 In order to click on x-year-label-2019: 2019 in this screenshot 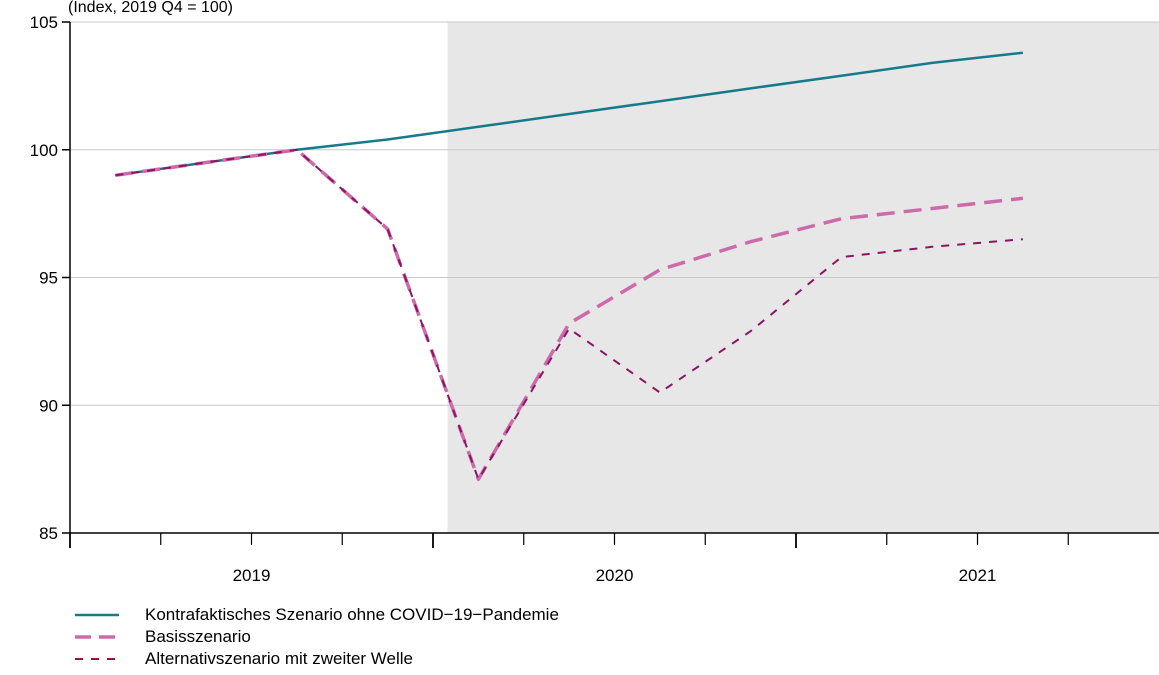, I will do `click(252, 575)`.